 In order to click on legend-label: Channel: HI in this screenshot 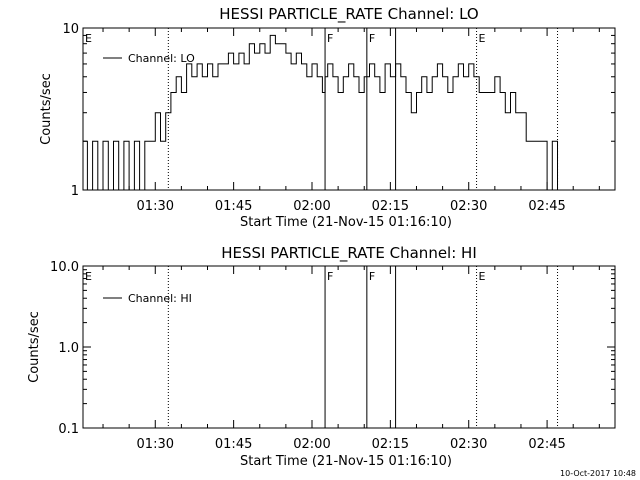, I will do `click(160, 298)`.